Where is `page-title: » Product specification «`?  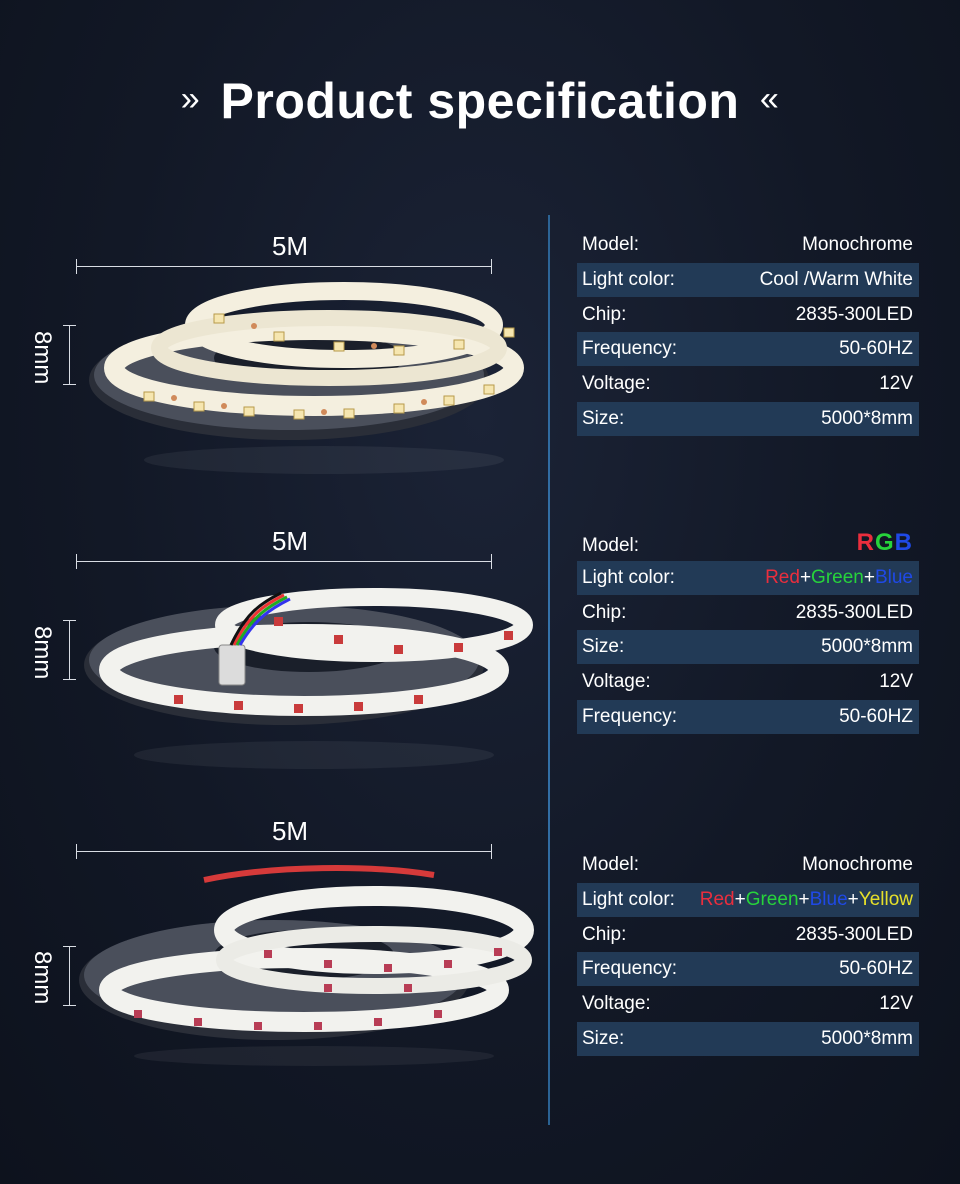
page-title: » Product specification « is located at coordinates (480, 101).